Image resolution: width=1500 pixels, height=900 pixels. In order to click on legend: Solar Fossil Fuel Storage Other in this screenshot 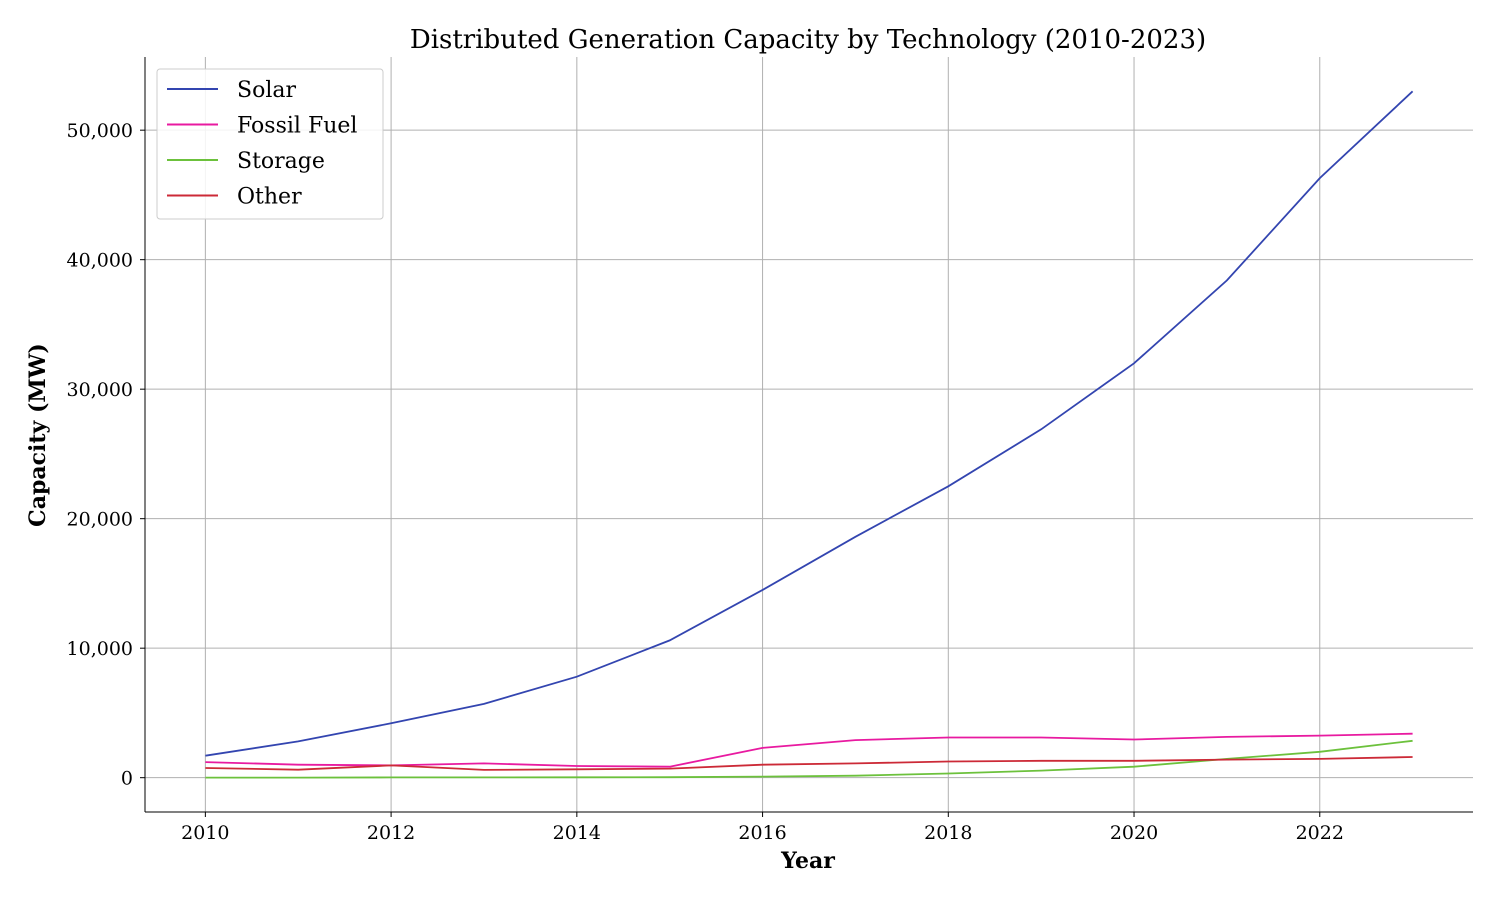, I will do `click(270, 144)`.